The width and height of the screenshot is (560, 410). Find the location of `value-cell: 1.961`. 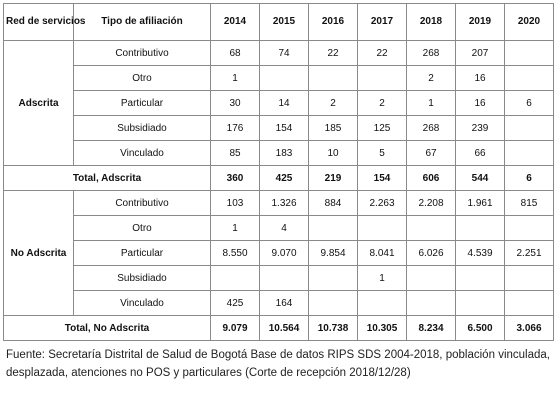

value-cell: 1.961 is located at coordinates (480, 203).